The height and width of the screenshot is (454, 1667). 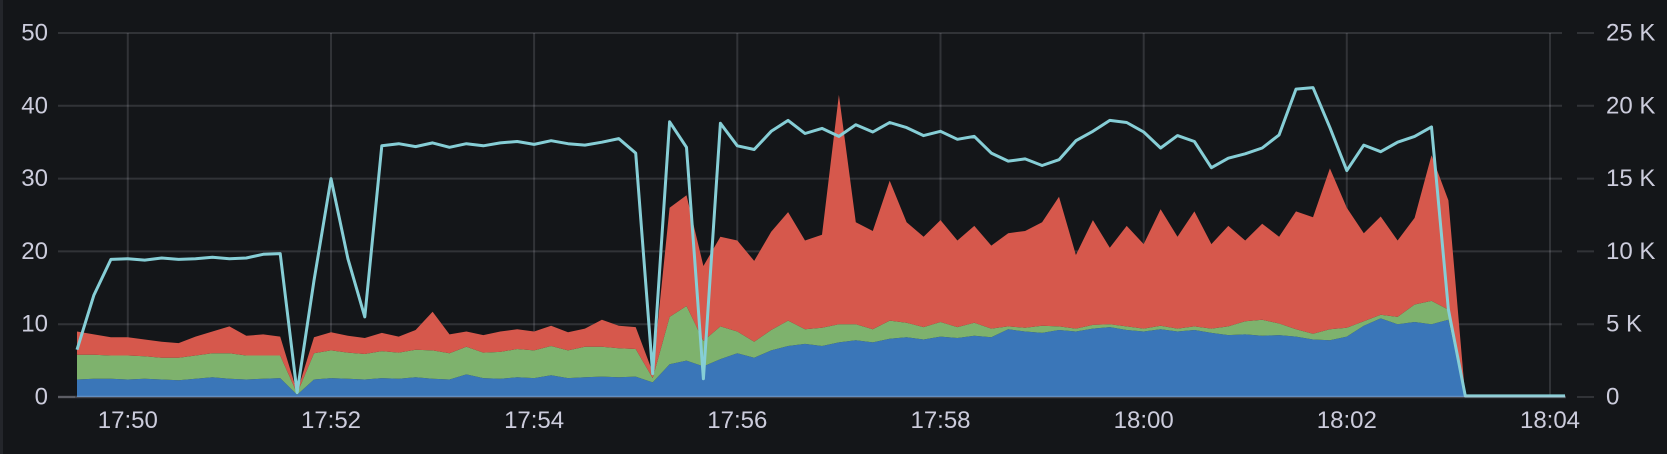 What do you see at coordinates (34, 33) in the screenshot?
I see `left-axis-tick-label: 50` at bounding box center [34, 33].